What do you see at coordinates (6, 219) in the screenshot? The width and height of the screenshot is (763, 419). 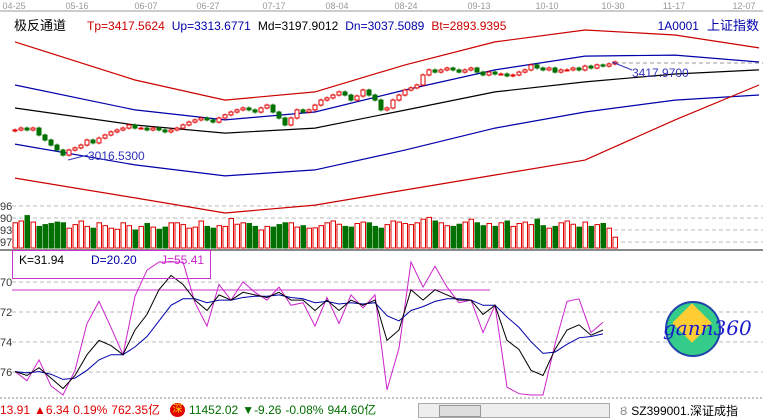 I see `volume-tick-label: 90` at bounding box center [6, 219].